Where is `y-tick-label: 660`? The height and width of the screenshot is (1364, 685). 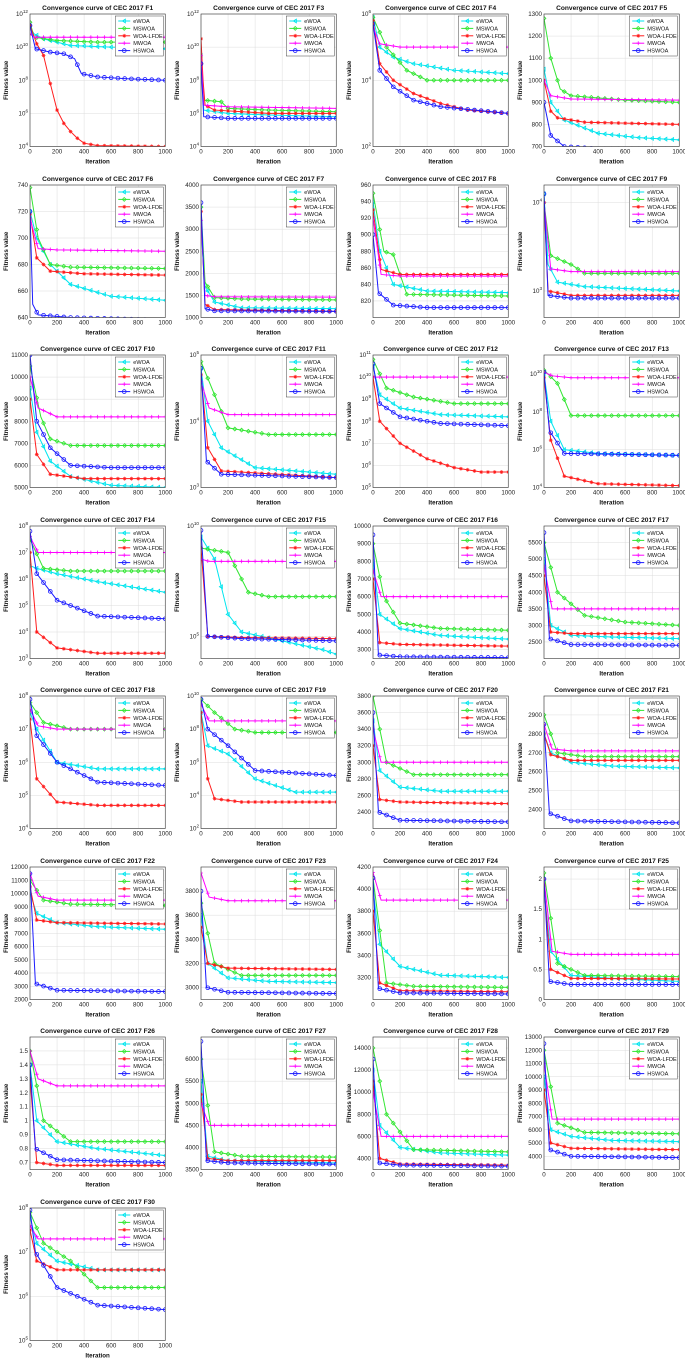
y-tick-label: 660 is located at coordinates (23, 291).